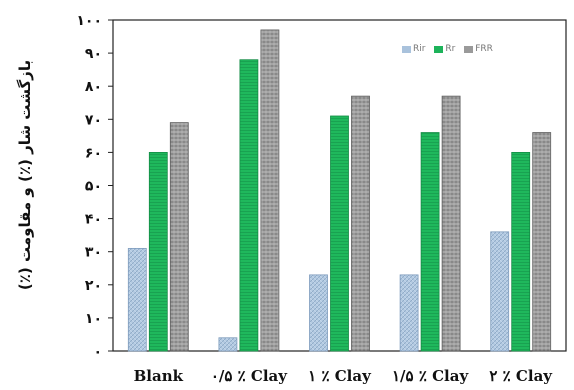  What do you see at coordinates (93, 120) in the screenshot?
I see `y-tick-label: ۷۰` at bounding box center [93, 120].